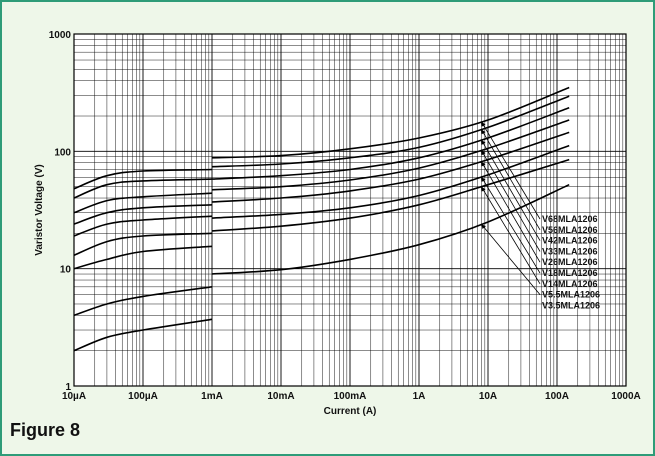  What do you see at coordinates (570, 219) in the screenshot?
I see `legend-label: V68MLA1206` at bounding box center [570, 219].